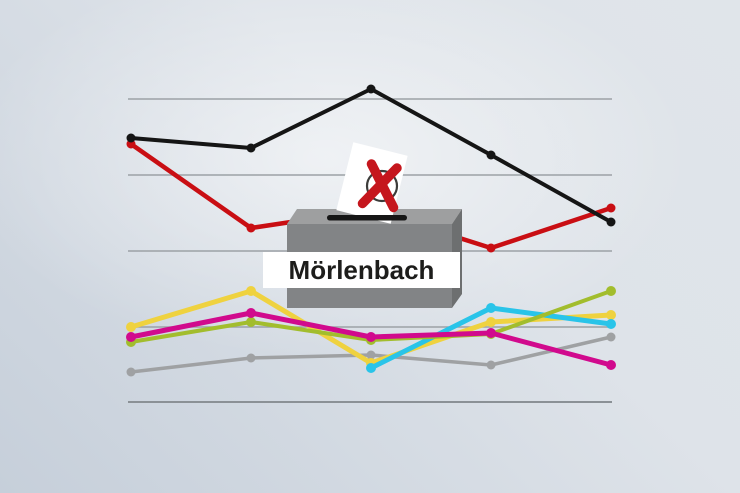 The height and width of the screenshot is (493, 740). I want to click on magenta-line, so click(371, 339).